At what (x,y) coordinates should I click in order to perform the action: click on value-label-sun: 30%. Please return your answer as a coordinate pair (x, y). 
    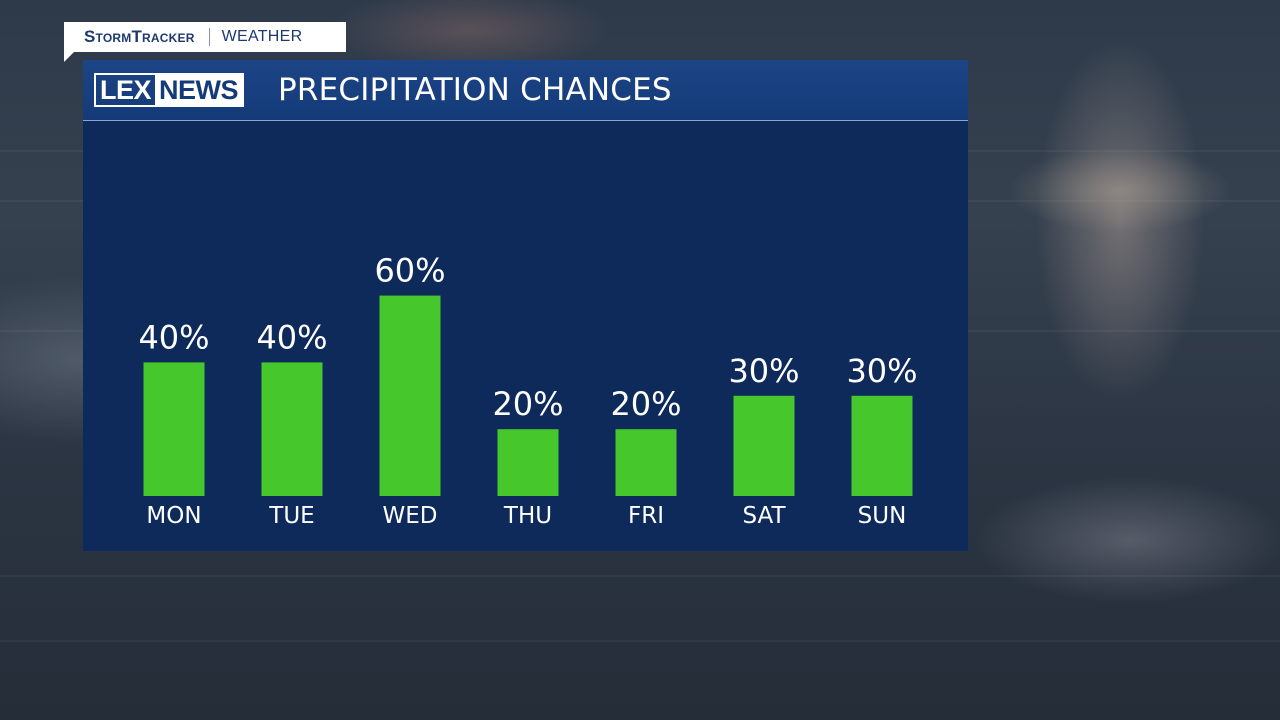
    Looking at the image, I should click on (881, 371).